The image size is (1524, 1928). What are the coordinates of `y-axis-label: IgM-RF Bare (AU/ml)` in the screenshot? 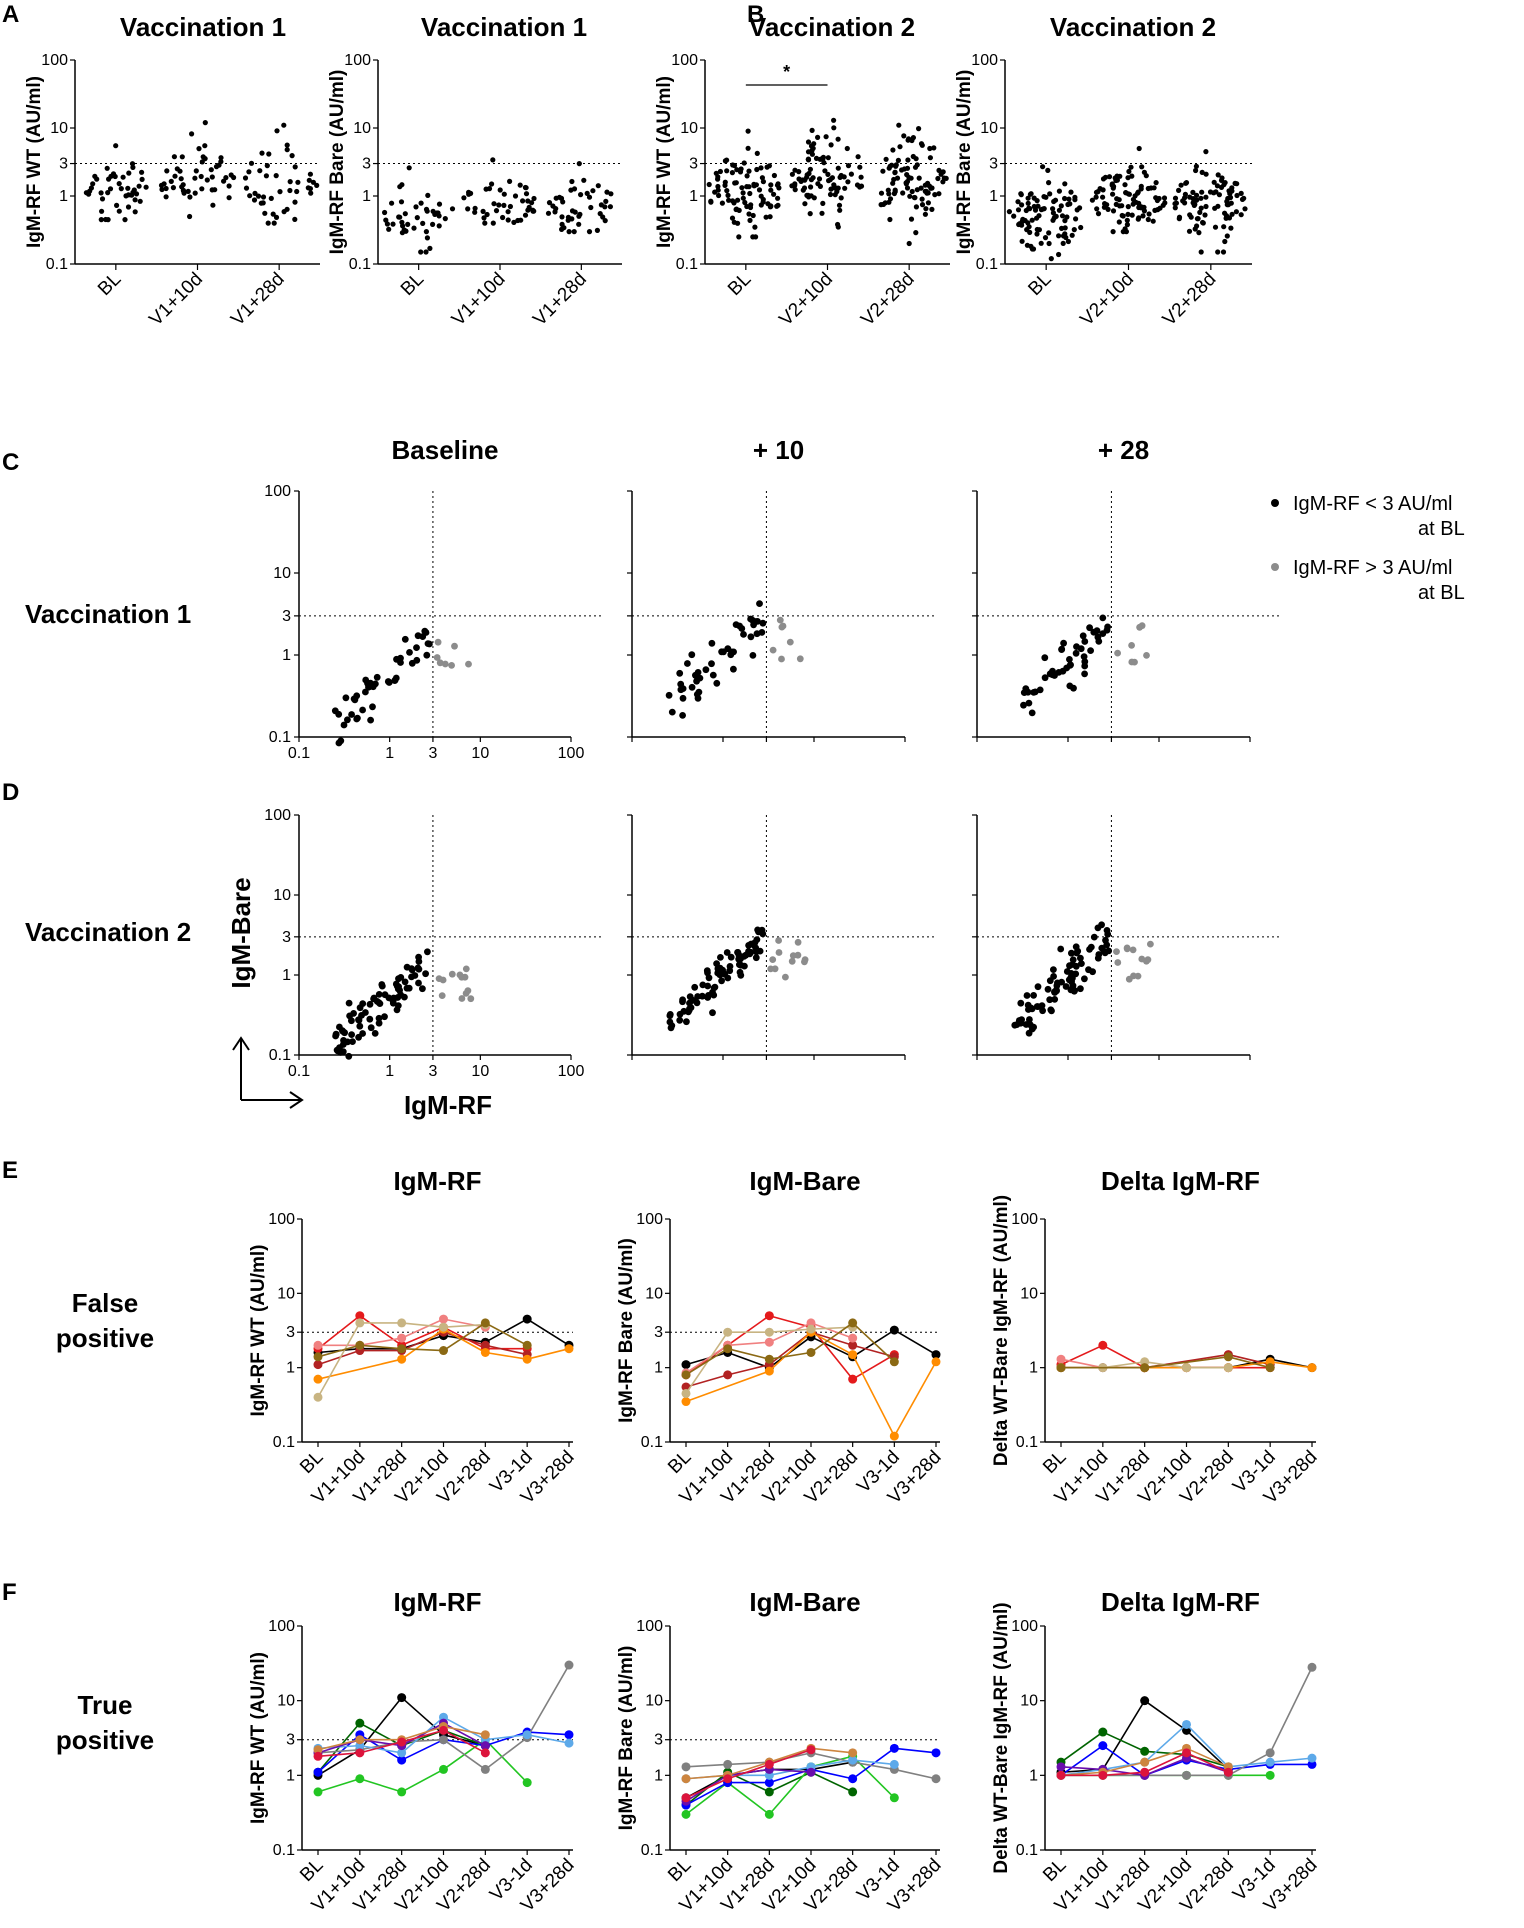 It's located at (626, 1738).